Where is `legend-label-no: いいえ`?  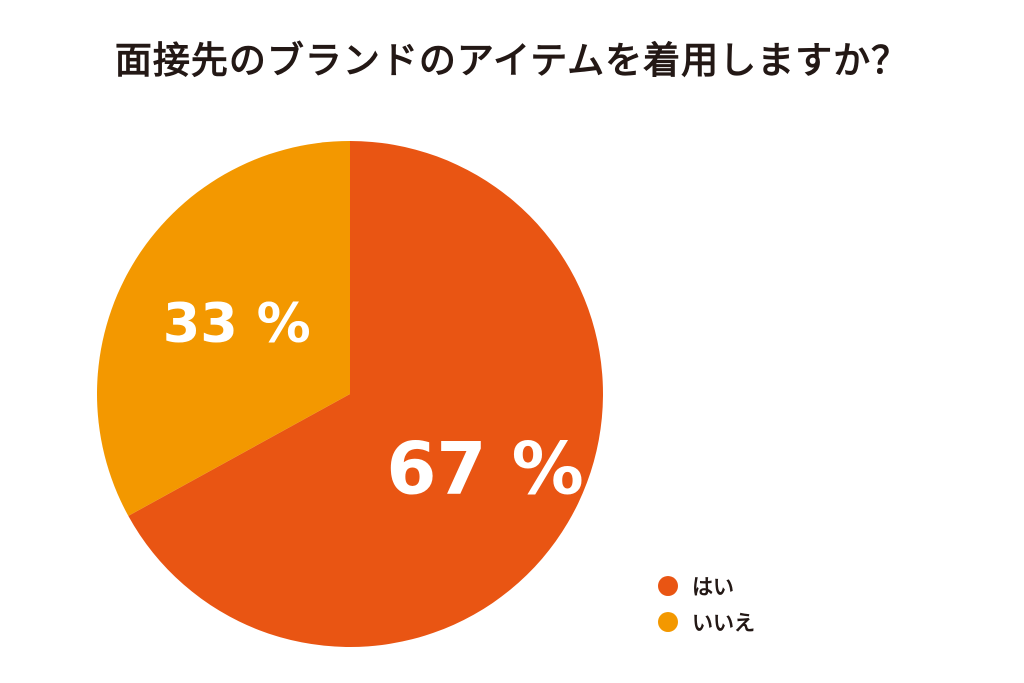
legend-label-no: いいえ is located at coordinates (723, 623).